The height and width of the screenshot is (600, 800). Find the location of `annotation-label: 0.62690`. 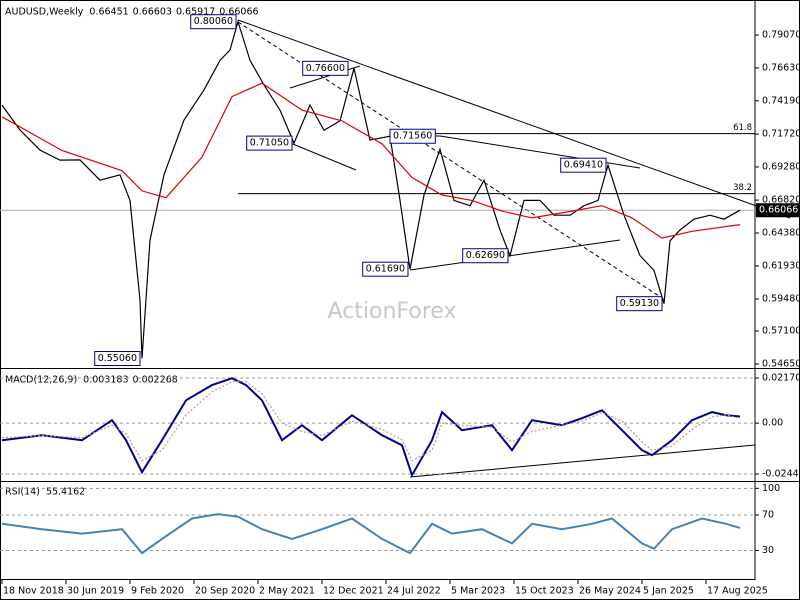

annotation-label: 0.62690 is located at coordinates (485, 255).